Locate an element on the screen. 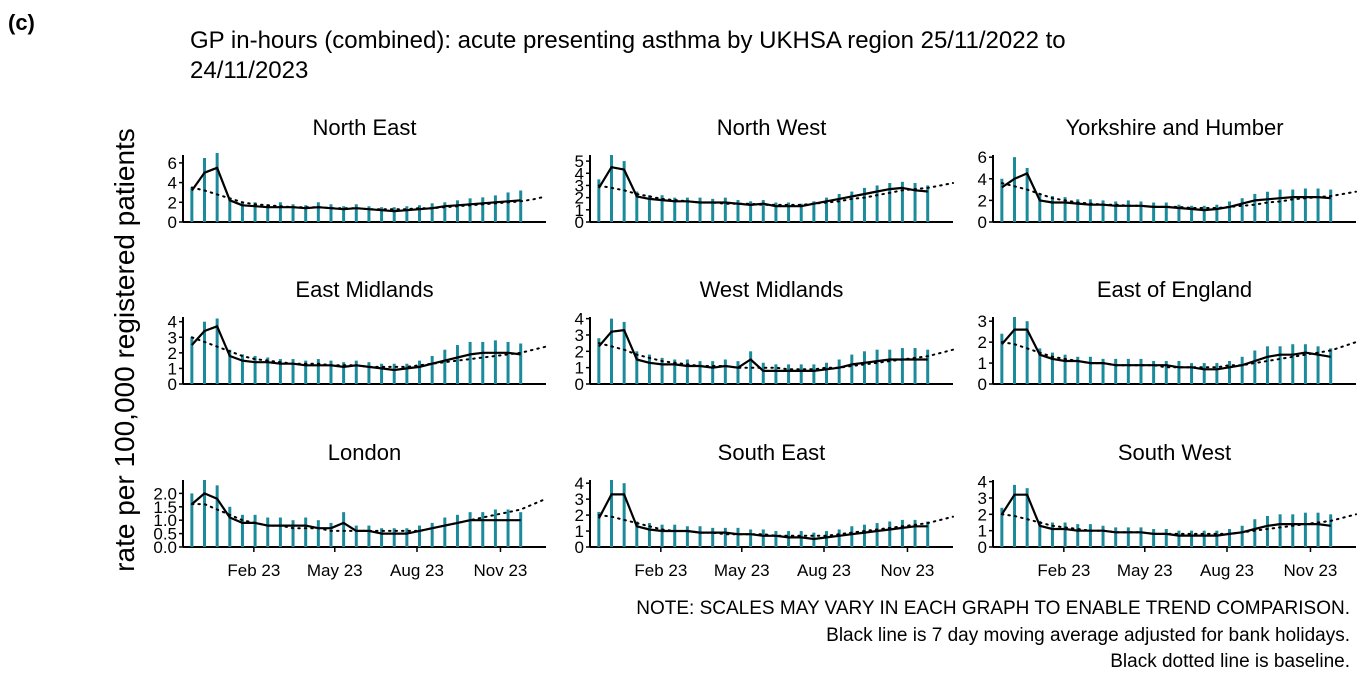  panel-title: East Midlands is located at coordinates (364, 289).